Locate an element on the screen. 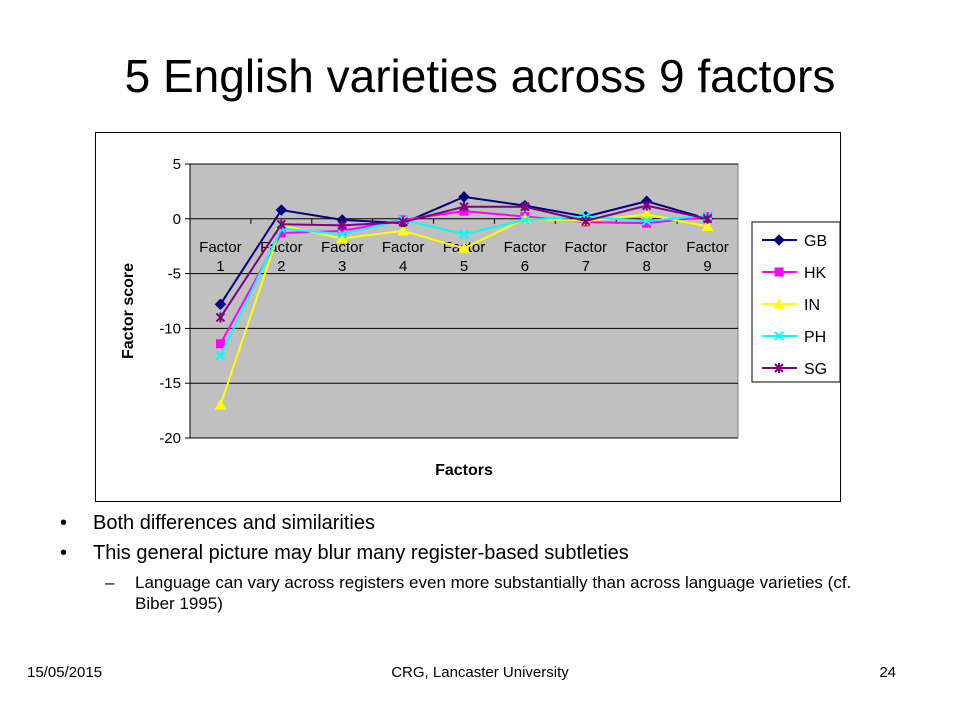  bullet-text: Both differences and similarities is located at coordinates (234, 523).